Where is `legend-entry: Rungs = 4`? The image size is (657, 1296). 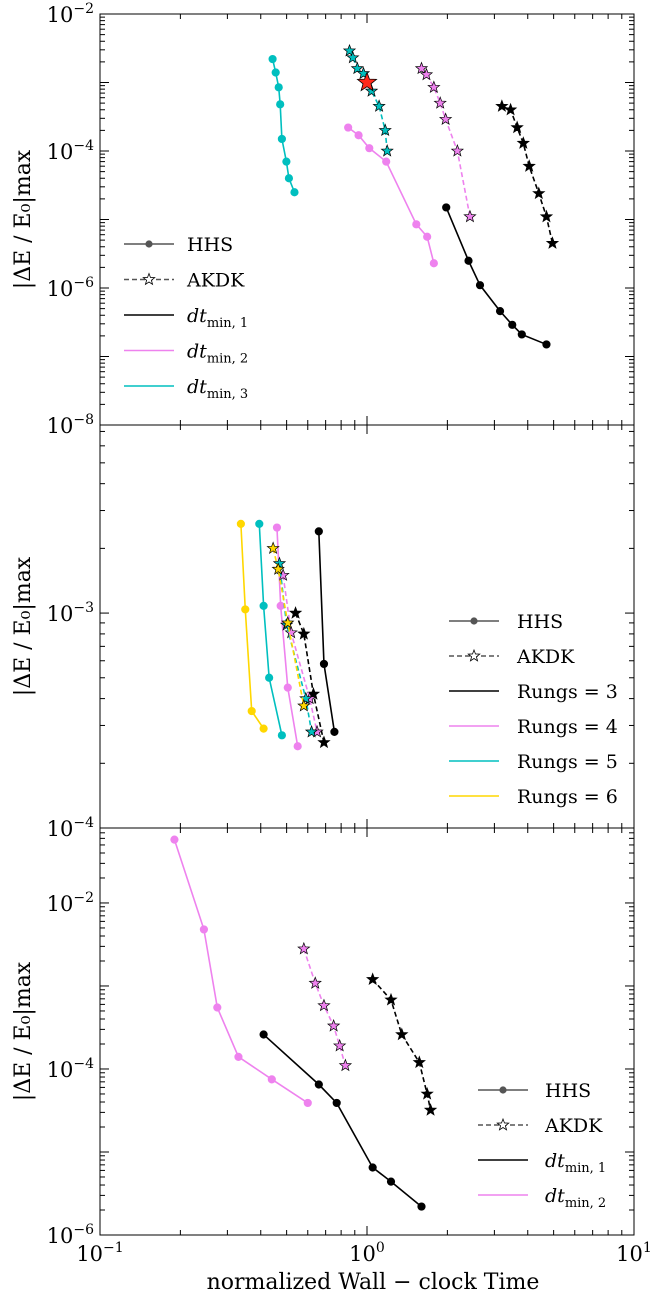 legend-entry: Rungs = 4 is located at coordinates (533, 727).